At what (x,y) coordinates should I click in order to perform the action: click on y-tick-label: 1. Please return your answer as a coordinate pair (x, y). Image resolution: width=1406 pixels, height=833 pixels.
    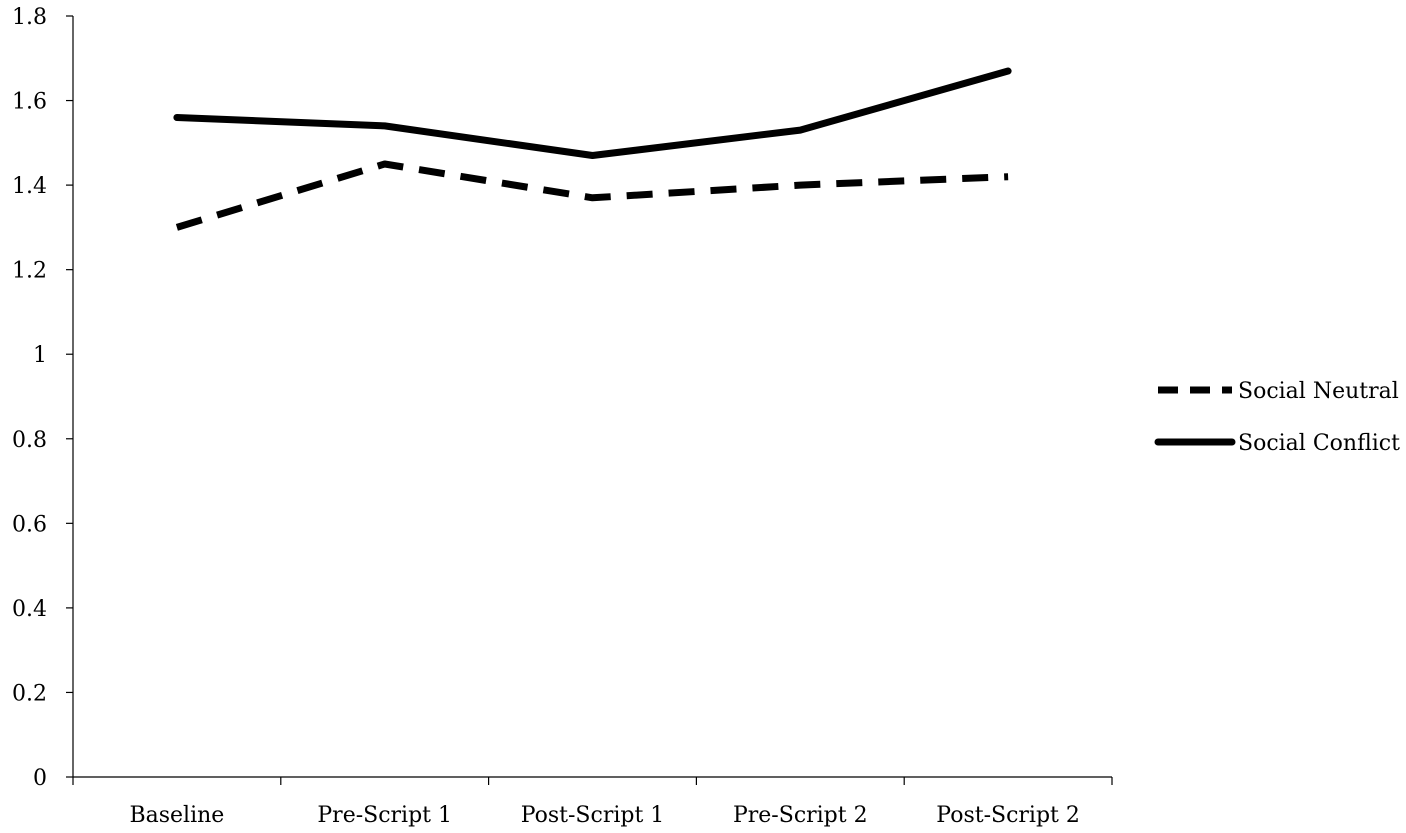
    Looking at the image, I should click on (40, 355).